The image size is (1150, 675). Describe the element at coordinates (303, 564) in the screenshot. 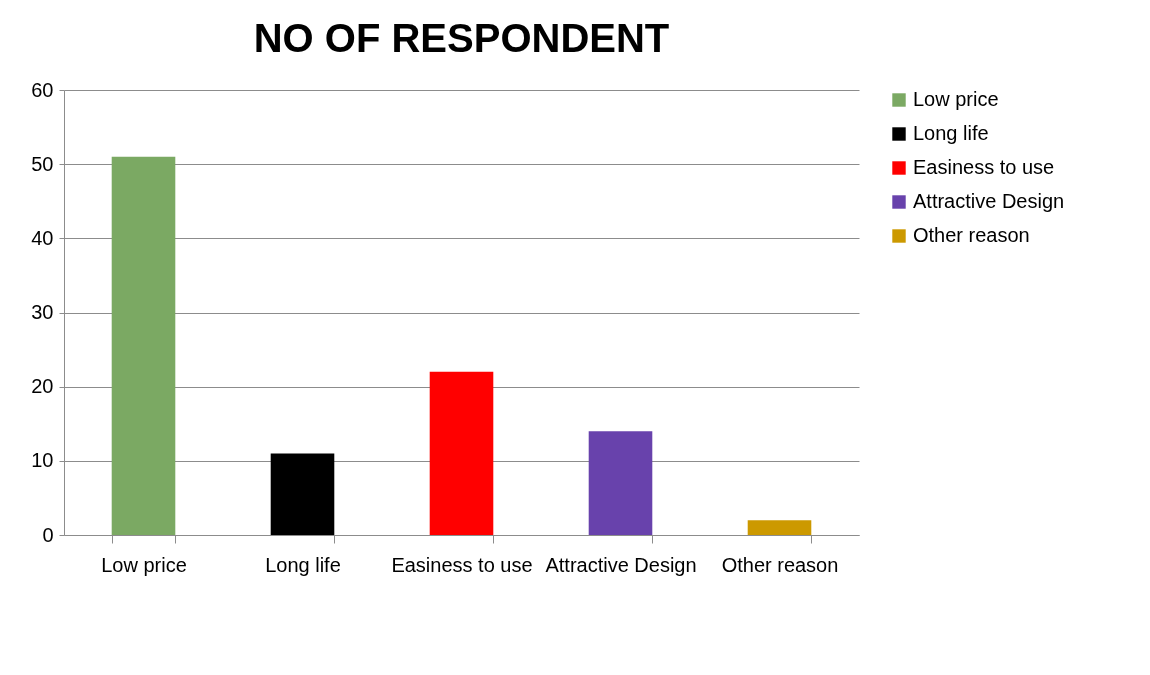

I see `x-tick-label: Long life` at that location.